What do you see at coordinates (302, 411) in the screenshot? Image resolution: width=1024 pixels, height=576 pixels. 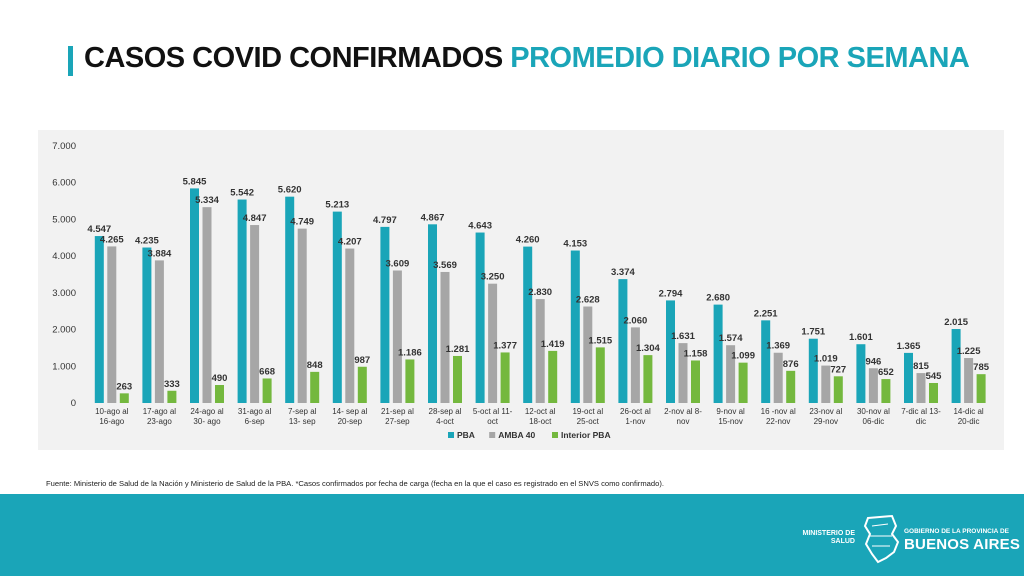 I see `x-tick-label: 7-sep al` at bounding box center [302, 411].